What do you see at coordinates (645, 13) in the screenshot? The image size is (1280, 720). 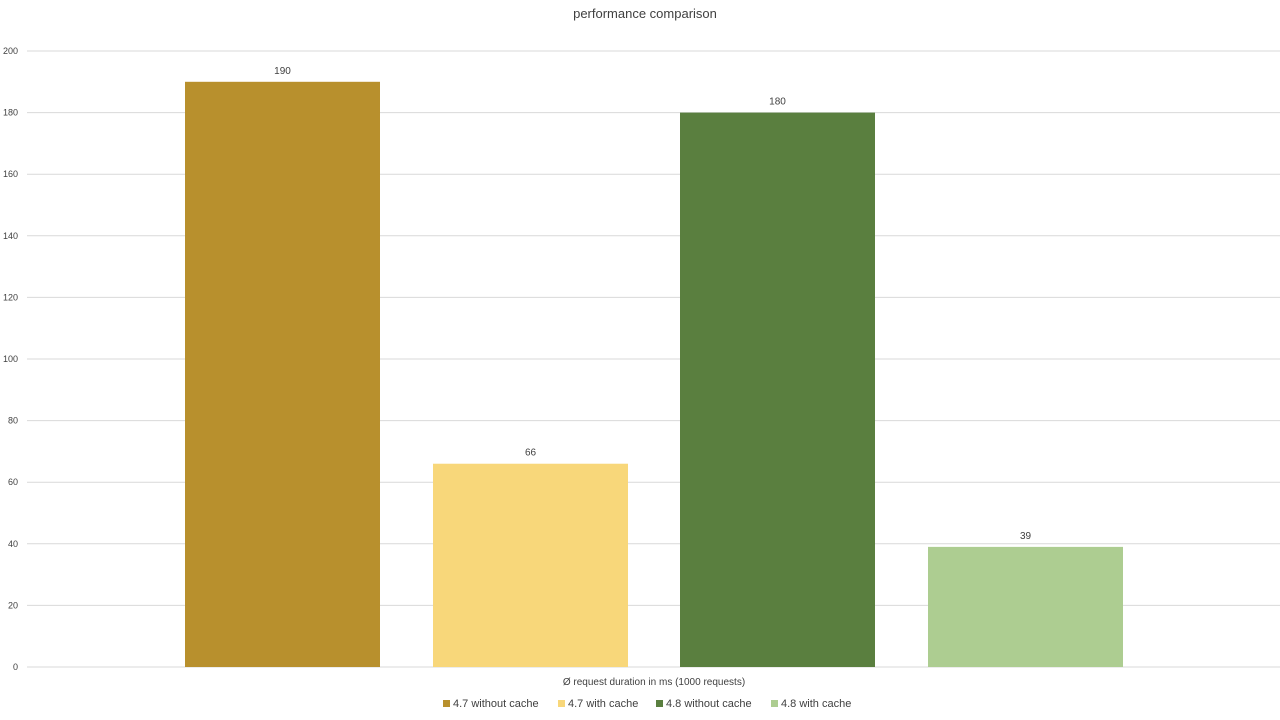 I see `chart-title: performance comparison` at bounding box center [645, 13].